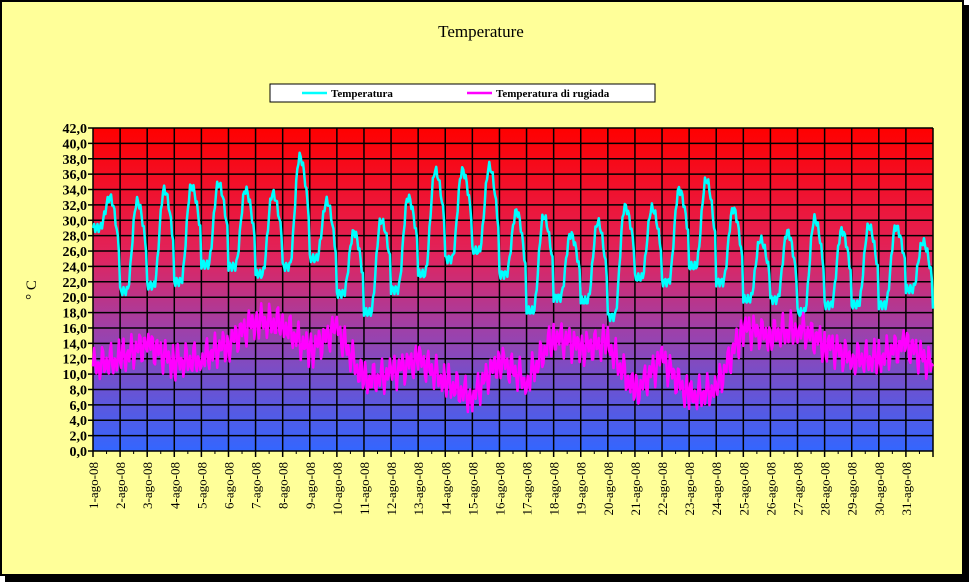 This screenshot has width=970, height=584. I want to click on y-tick-label: 34,0, so click(75, 191).